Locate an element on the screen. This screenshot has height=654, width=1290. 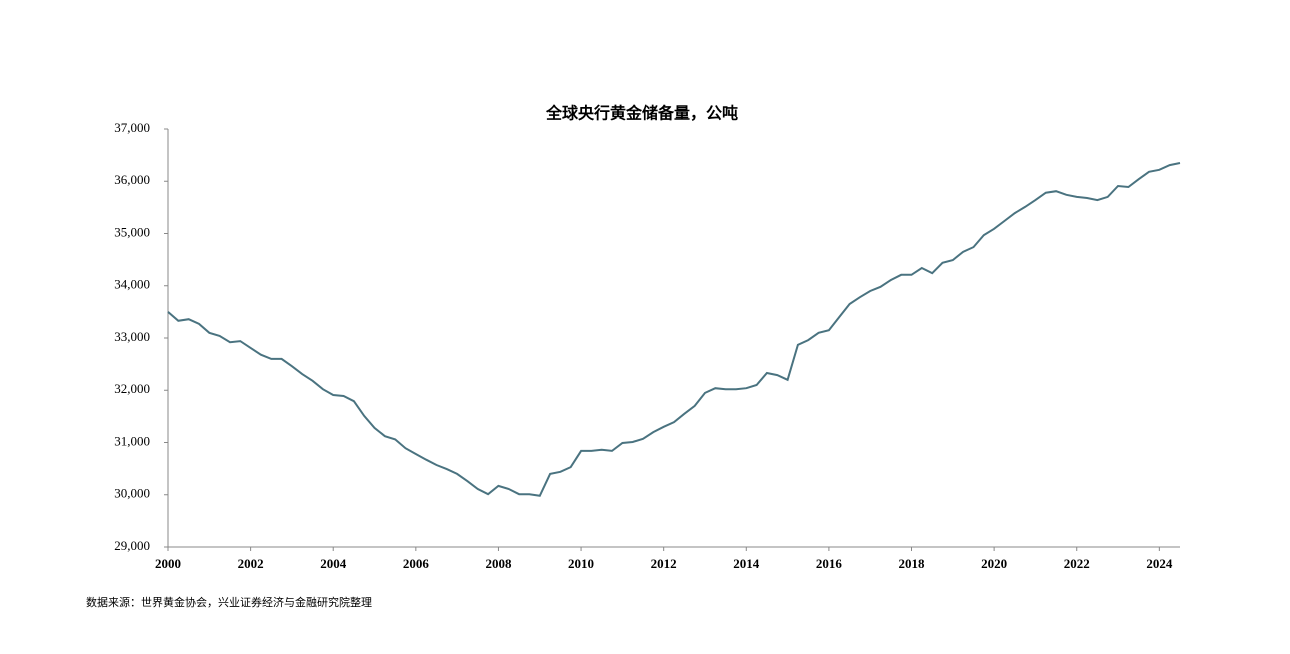
y-tick-label: 36,000 is located at coordinates (132, 179).